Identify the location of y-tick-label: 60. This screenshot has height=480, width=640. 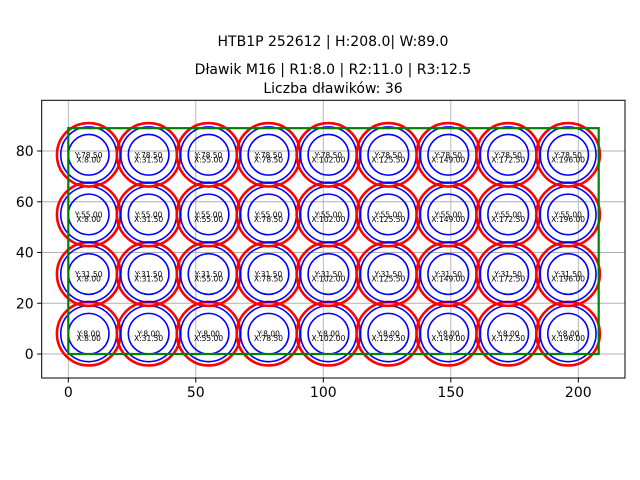
(25, 203).